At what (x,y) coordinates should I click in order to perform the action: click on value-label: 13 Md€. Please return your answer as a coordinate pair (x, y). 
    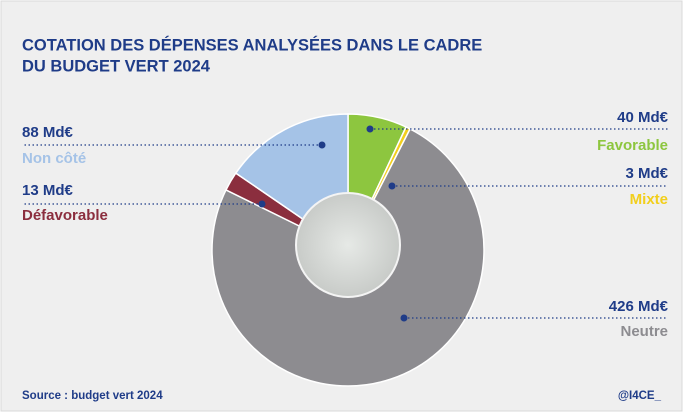
    Looking at the image, I should click on (48, 190).